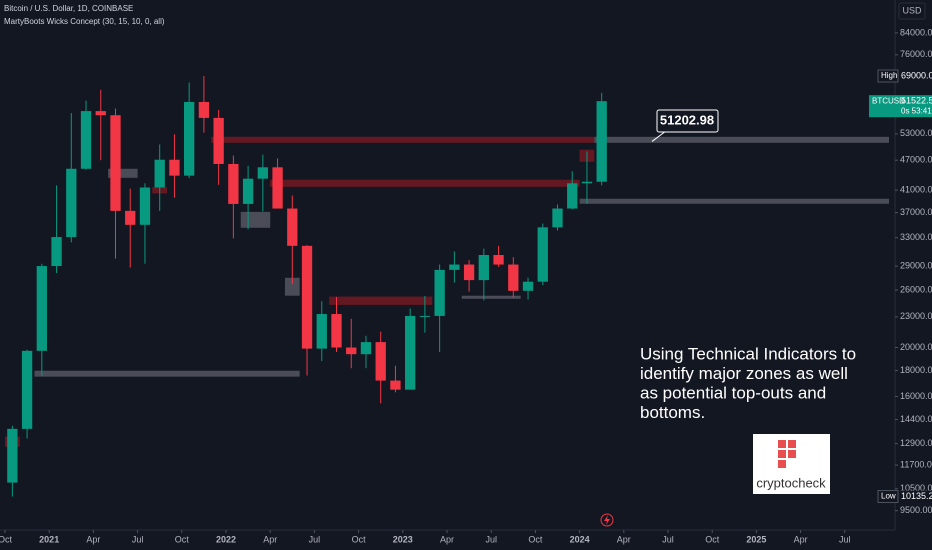 Image resolution: width=932 pixels, height=550 pixels. What do you see at coordinates (68, 8) in the screenshot?
I see `chart-title: Bitcoin / U.S. Dollar, 1D, COINBASE` at bounding box center [68, 8].